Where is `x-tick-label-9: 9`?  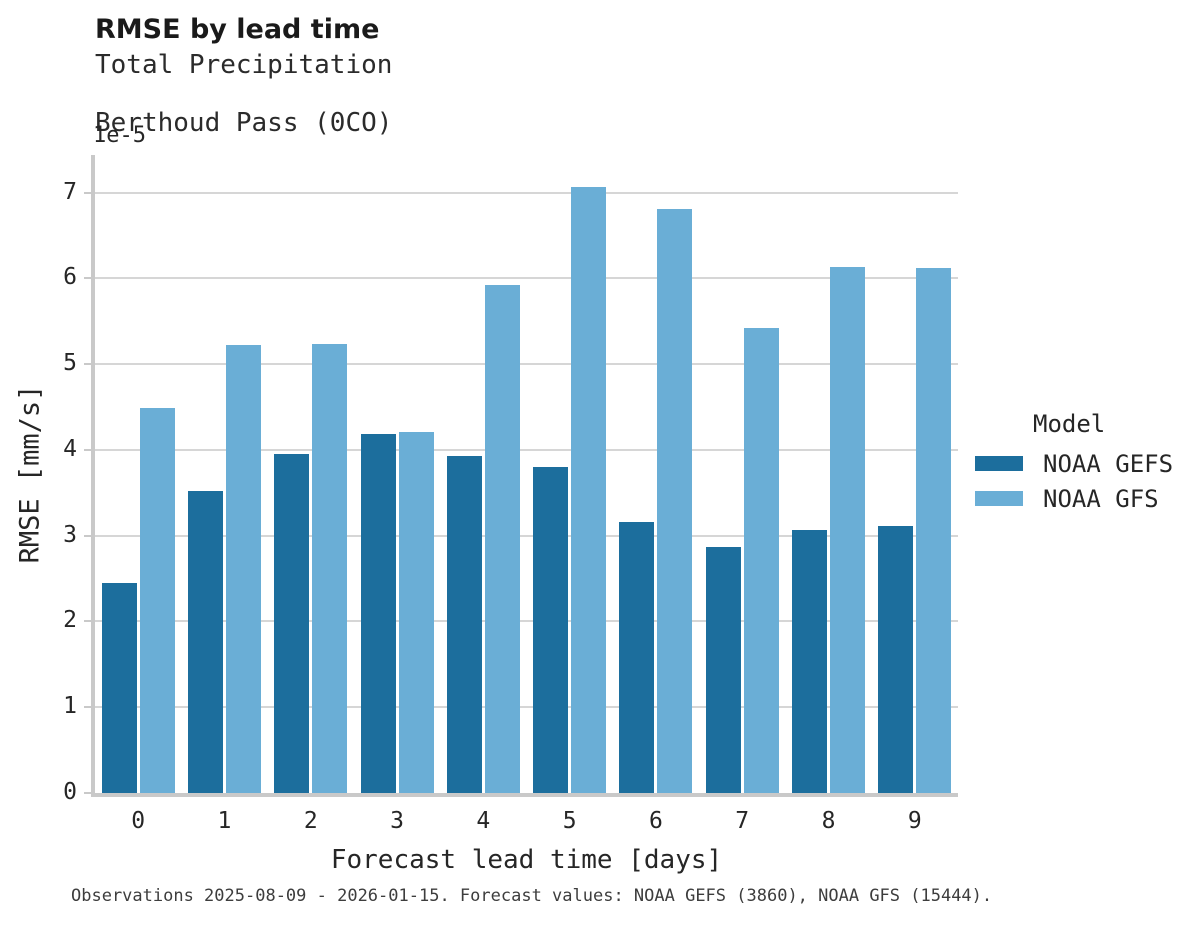
x-tick-label-9: 9 is located at coordinates (914, 821).